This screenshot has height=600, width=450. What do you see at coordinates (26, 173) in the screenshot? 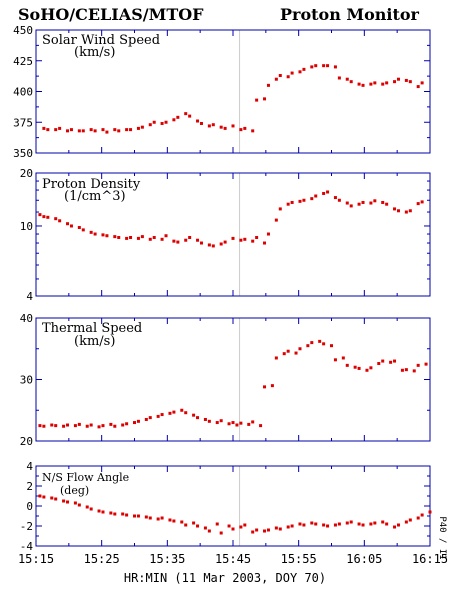
I see `y-tick-label: 20` at bounding box center [26, 173].